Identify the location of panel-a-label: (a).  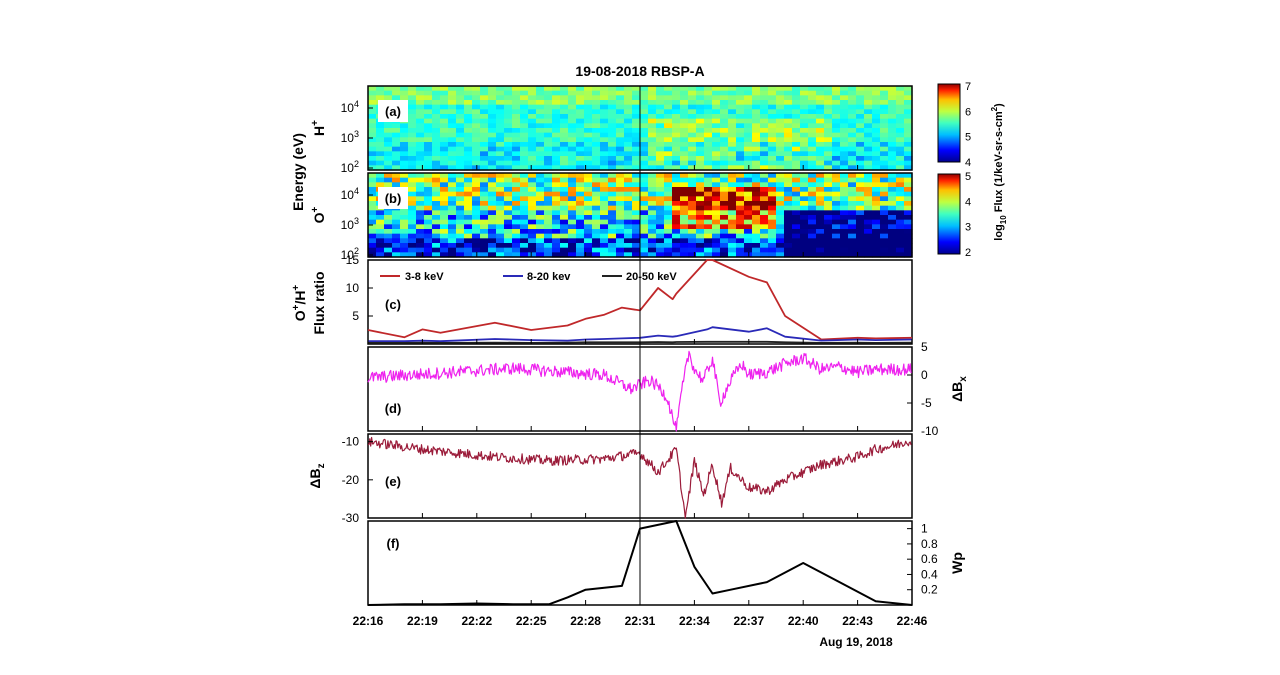
(393, 111).